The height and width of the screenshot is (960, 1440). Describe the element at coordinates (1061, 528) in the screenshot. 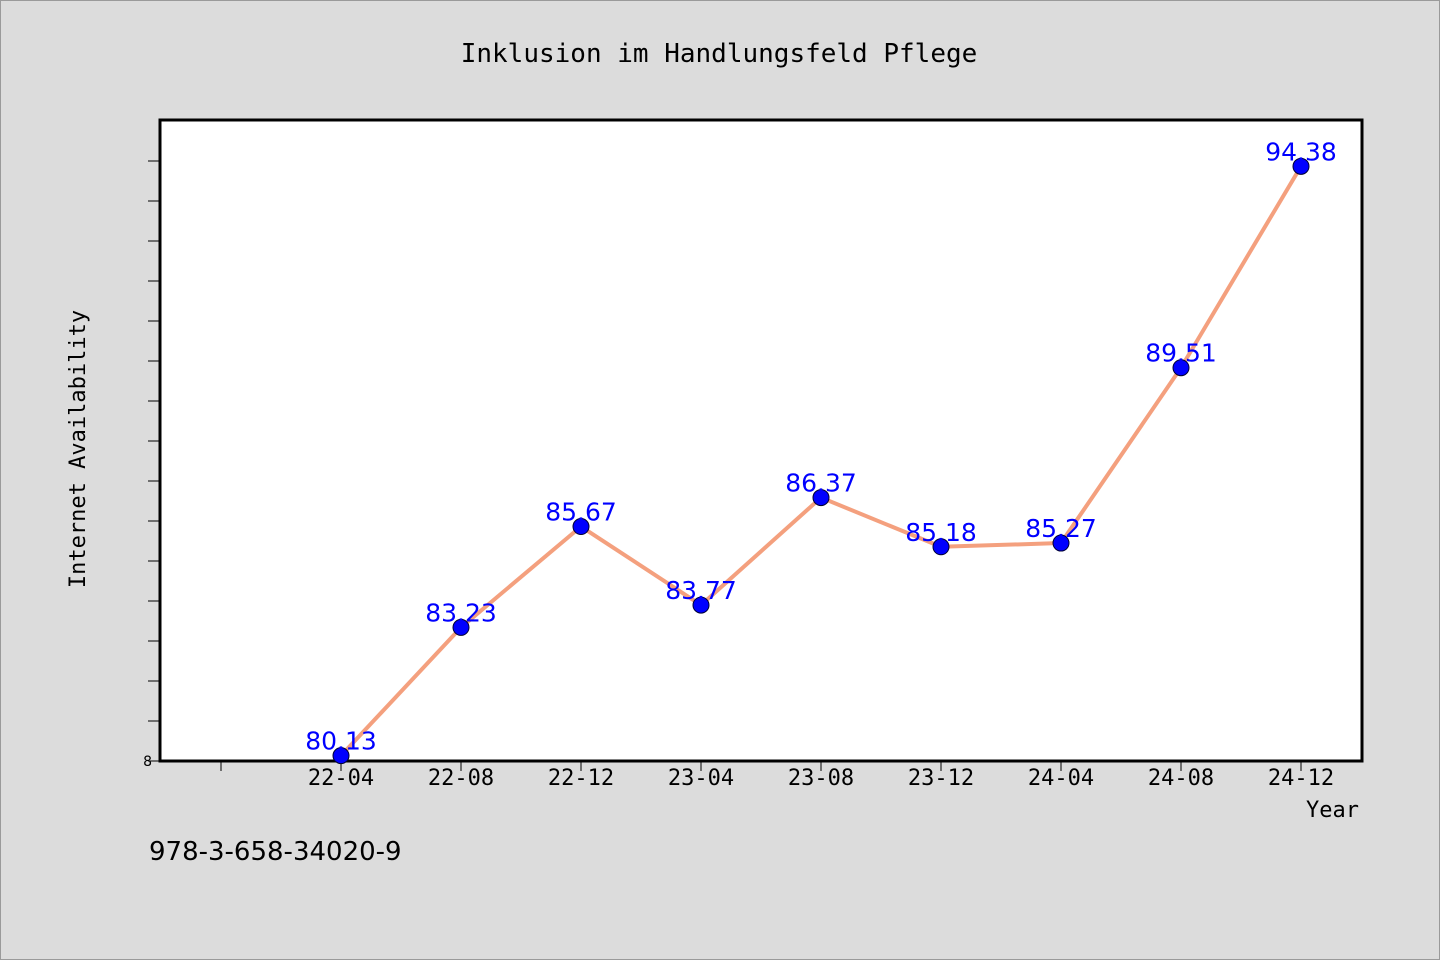

I see `data-label: 85.27` at that location.